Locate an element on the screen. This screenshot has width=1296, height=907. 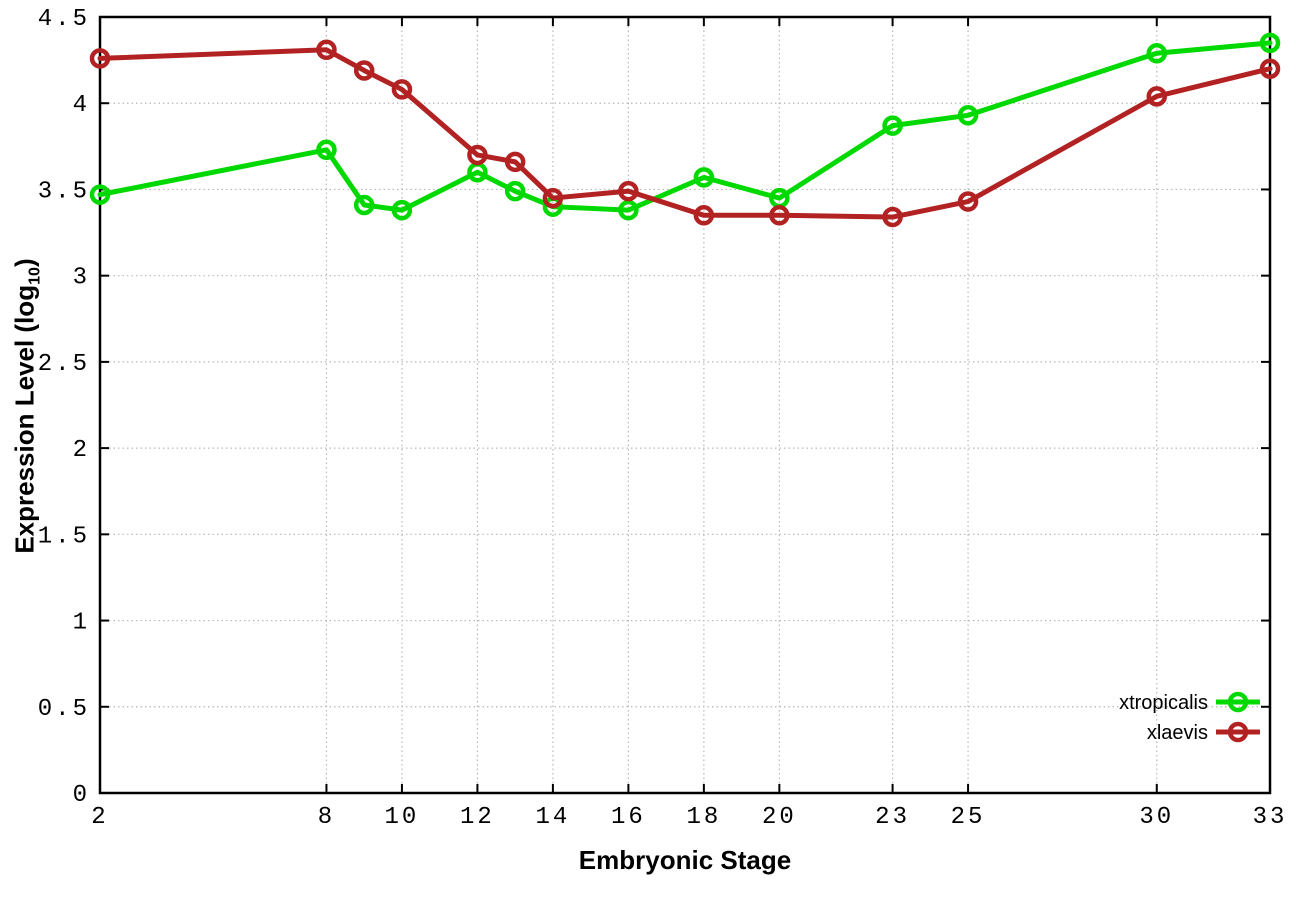
y-tick-label: 2 is located at coordinates (81, 450).